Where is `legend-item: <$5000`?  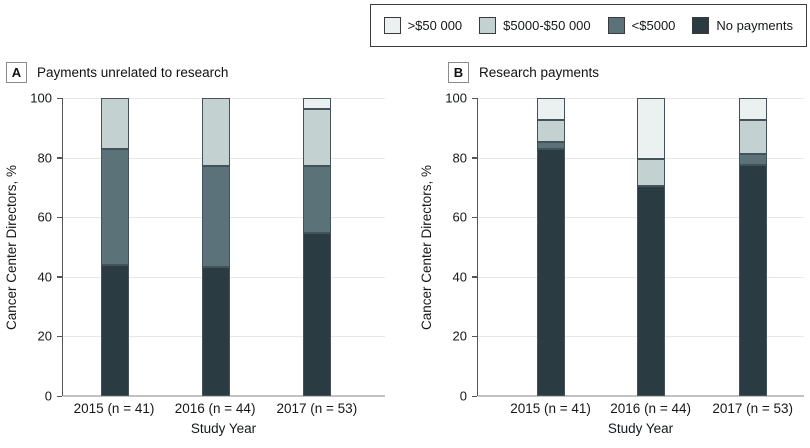
legend-item: <$5000 is located at coordinates (641, 25).